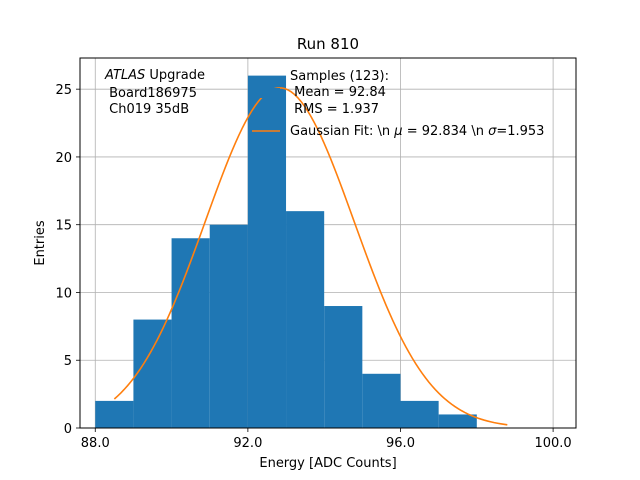  What do you see at coordinates (95, 443) in the screenshot?
I see `x-tick-label: 88.0` at bounding box center [95, 443].